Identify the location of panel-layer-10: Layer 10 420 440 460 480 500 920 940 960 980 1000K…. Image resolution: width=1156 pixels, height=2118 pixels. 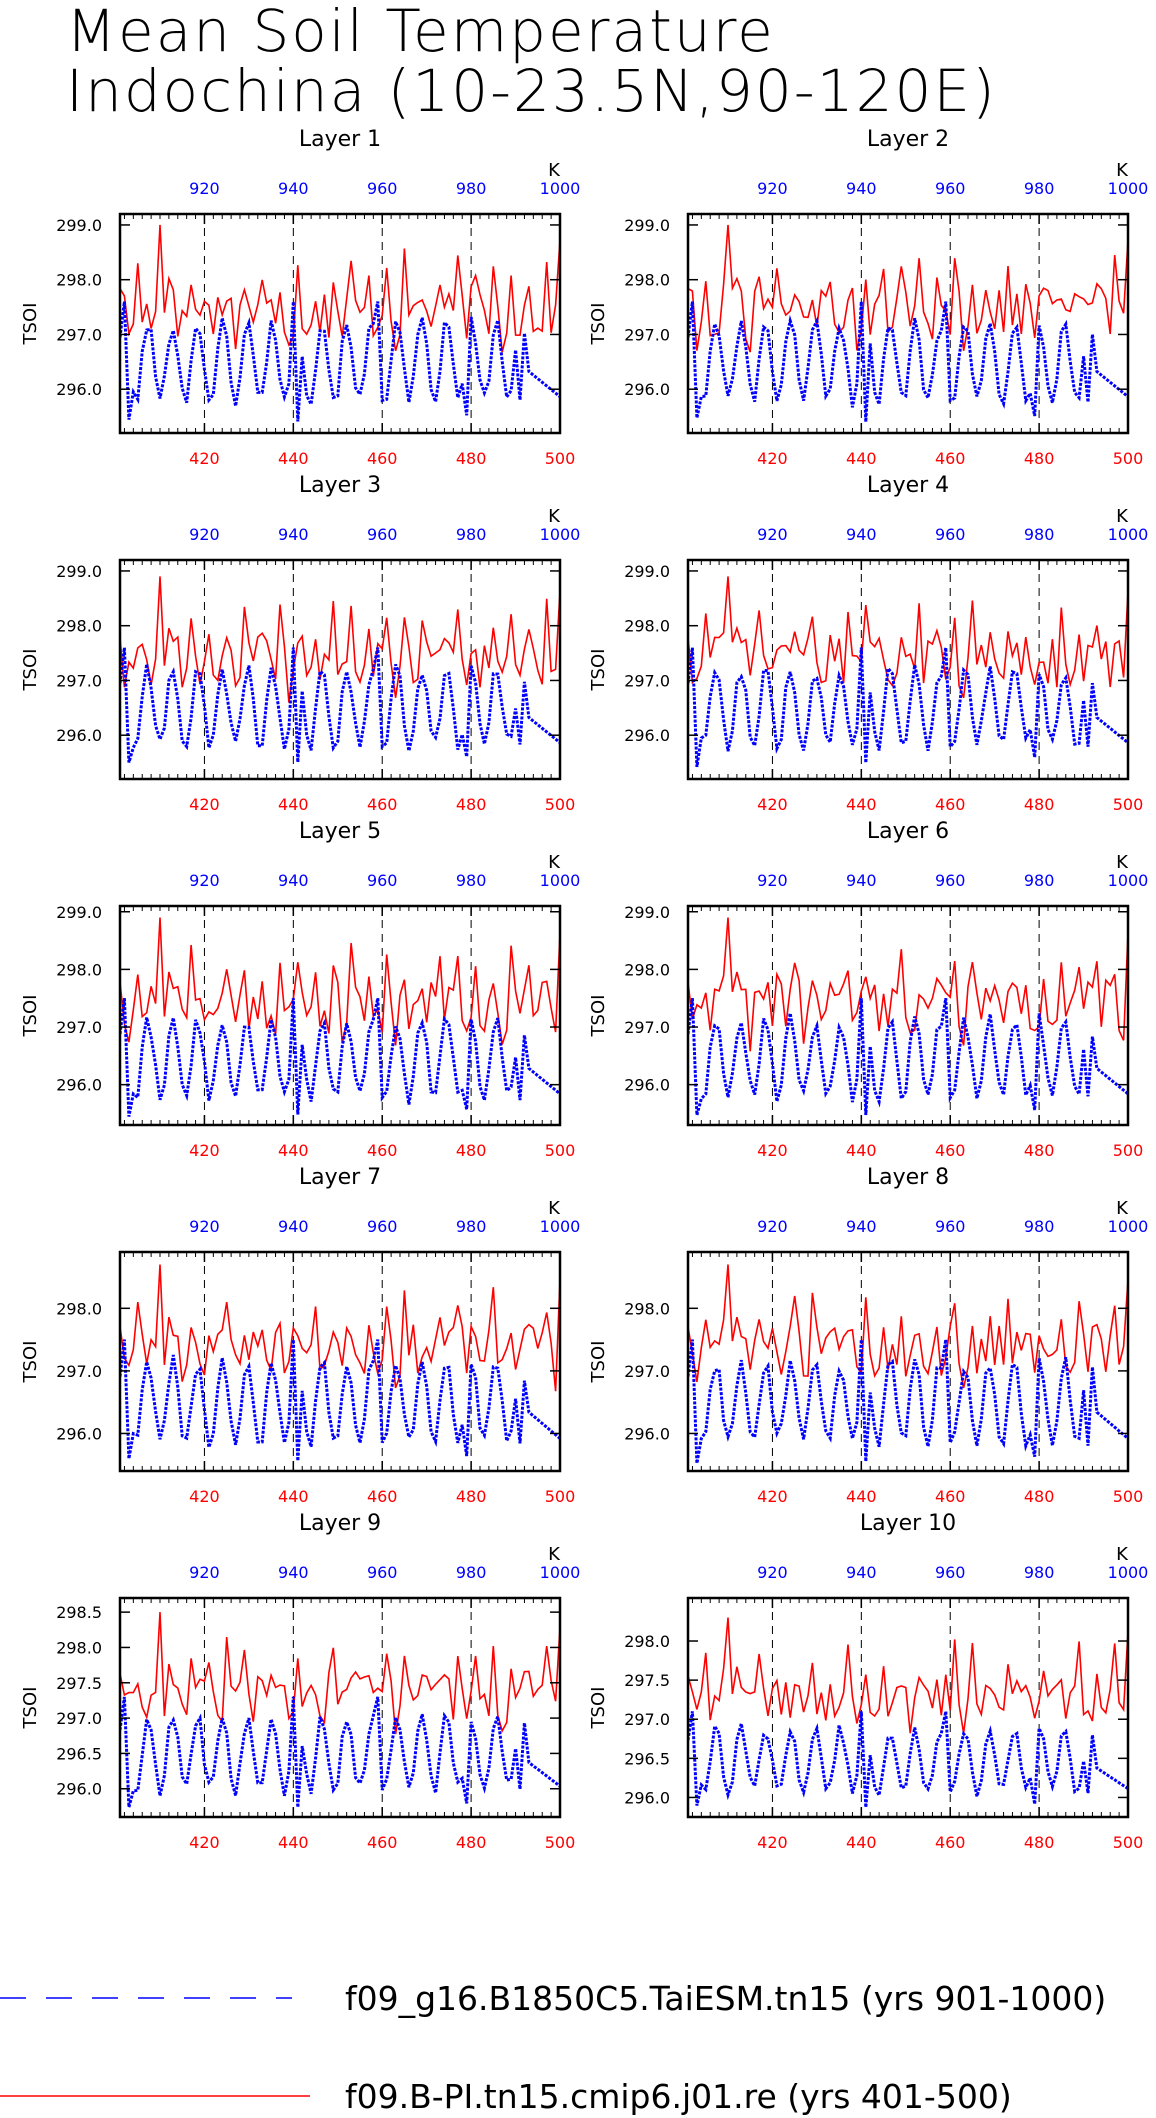
(868, 1681).